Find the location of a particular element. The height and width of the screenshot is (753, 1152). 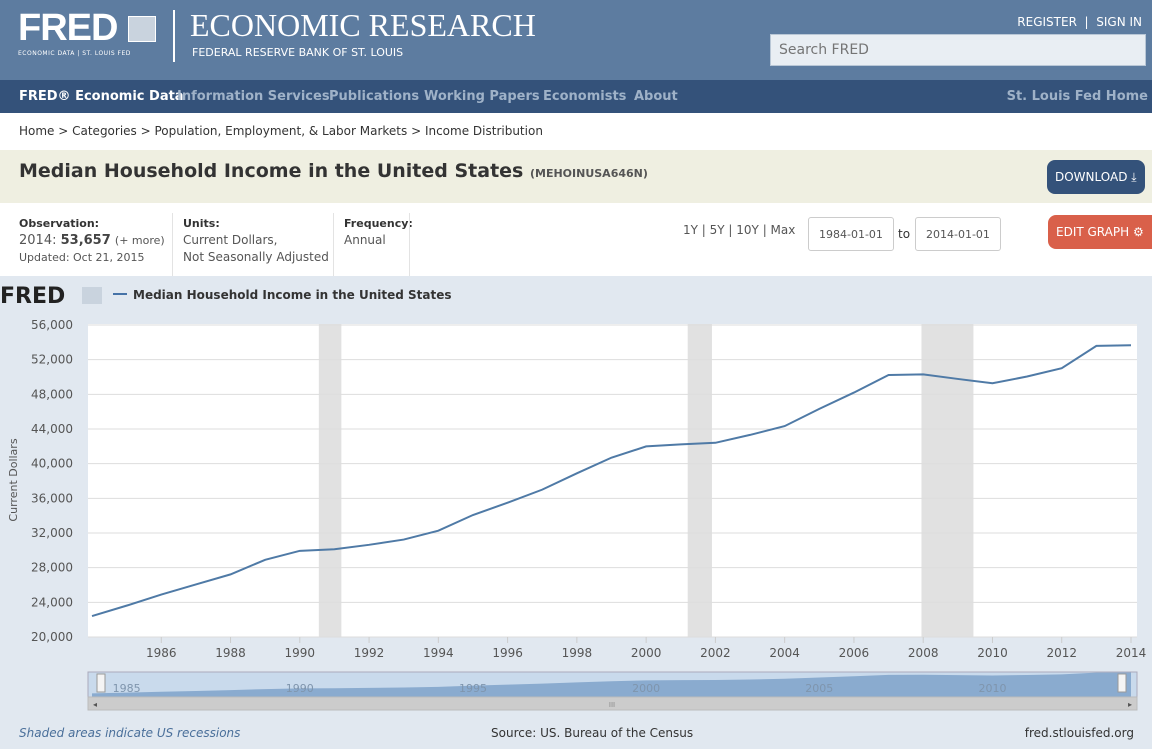

to-label: to is located at coordinates (904, 234).